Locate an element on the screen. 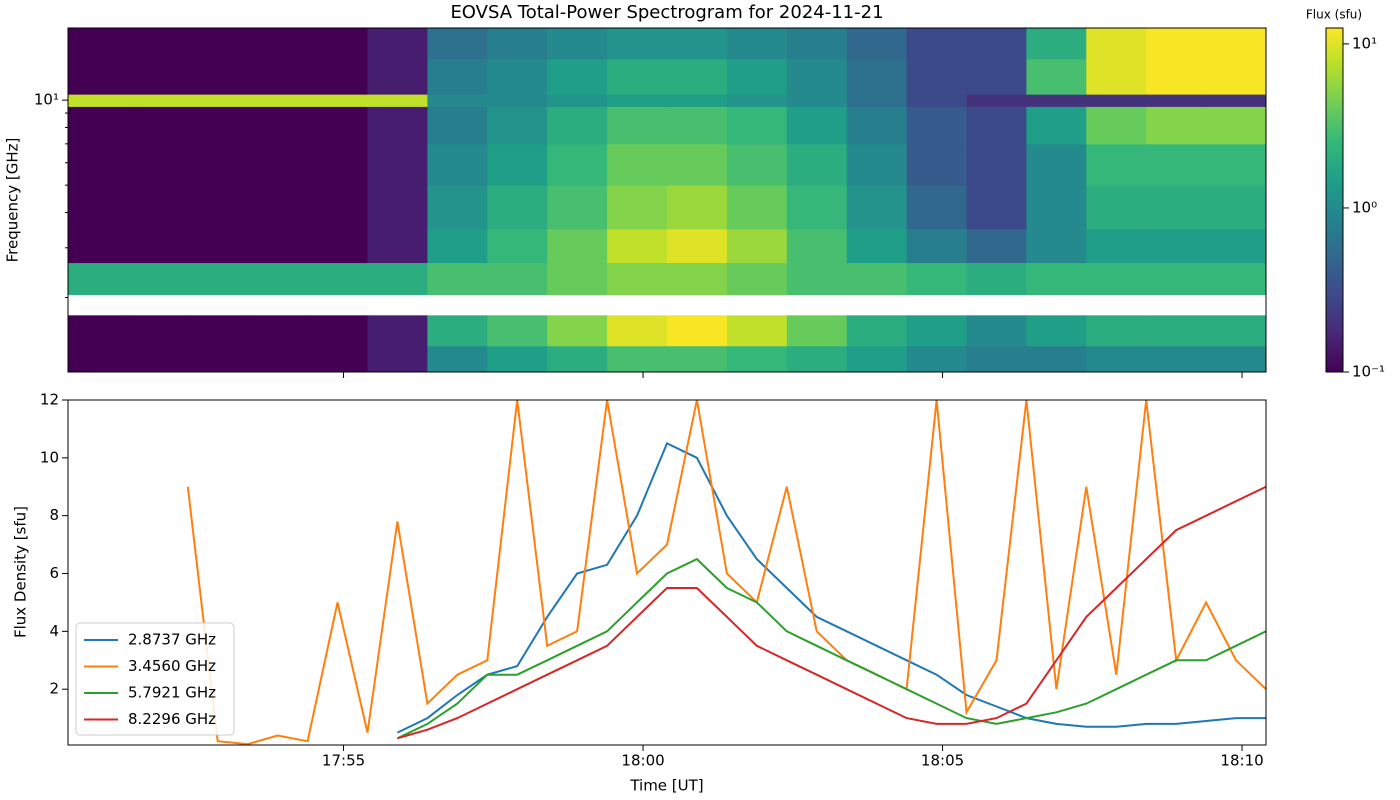 This screenshot has height=800, width=1400. legend-label: 8.2296 GHz is located at coordinates (172, 719).